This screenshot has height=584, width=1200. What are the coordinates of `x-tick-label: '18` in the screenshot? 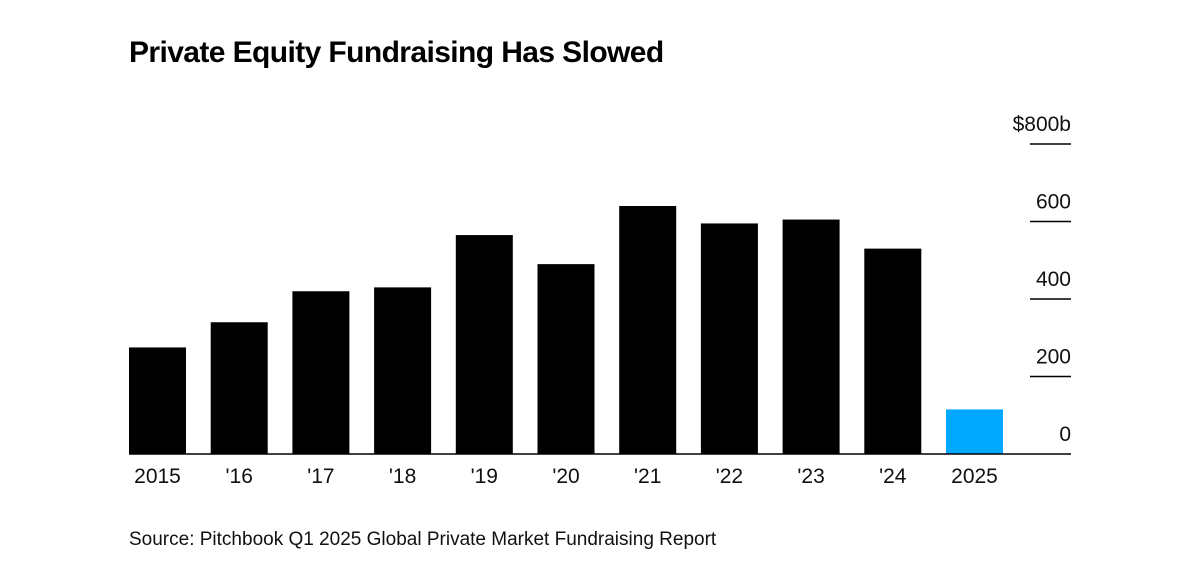 It's located at (402, 476).